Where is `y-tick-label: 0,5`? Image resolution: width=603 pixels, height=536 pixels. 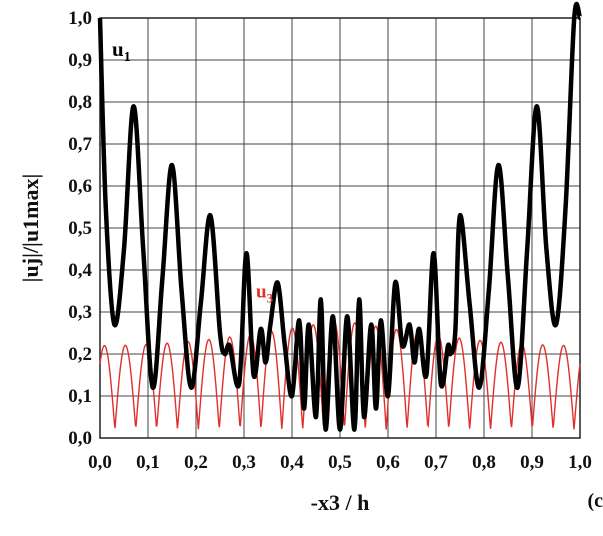
y-tick-label: 0,5 is located at coordinates (80, 228).